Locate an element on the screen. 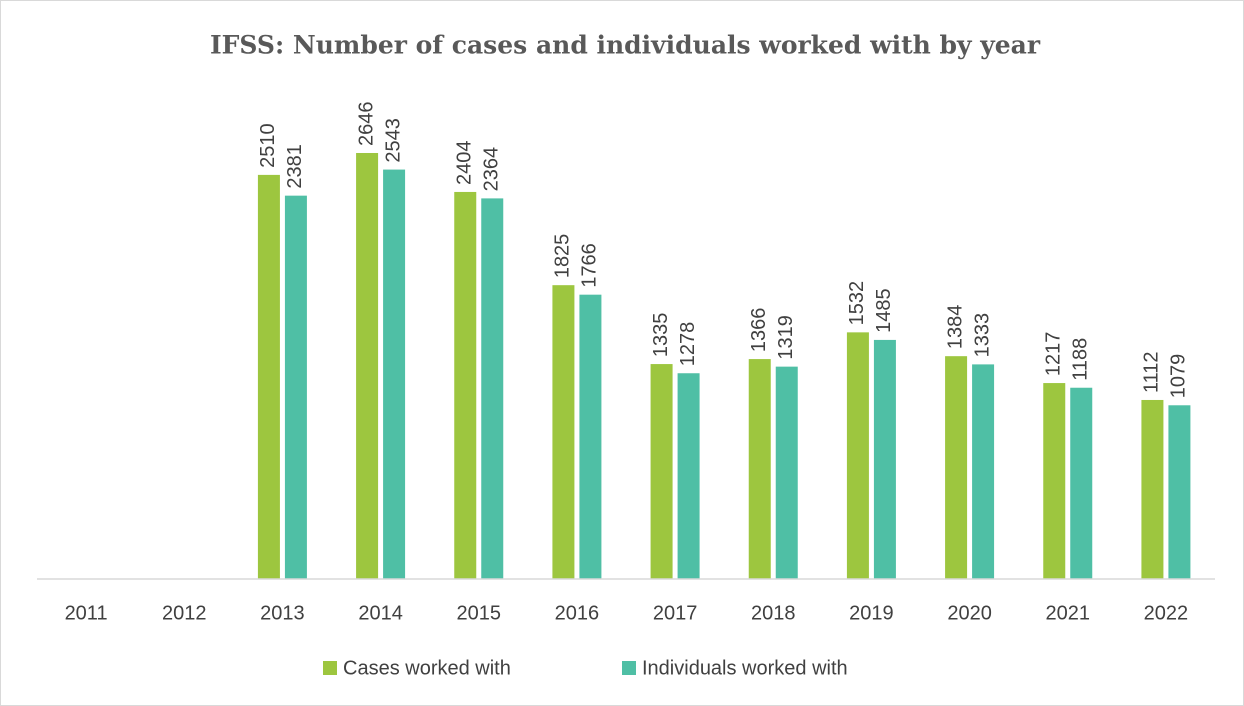  x-tick-label: 2022 is located at coordinates (1166, 613).